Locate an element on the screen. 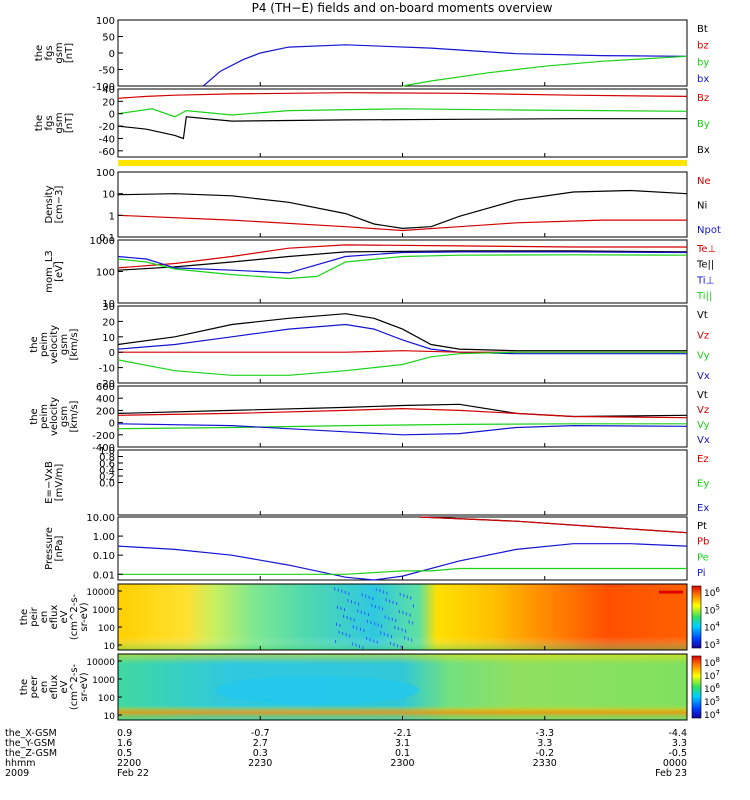 Image resolution: width=750 pixels, height=800 pixels. ytick-label: -400 is located at coordinates (103, 448).